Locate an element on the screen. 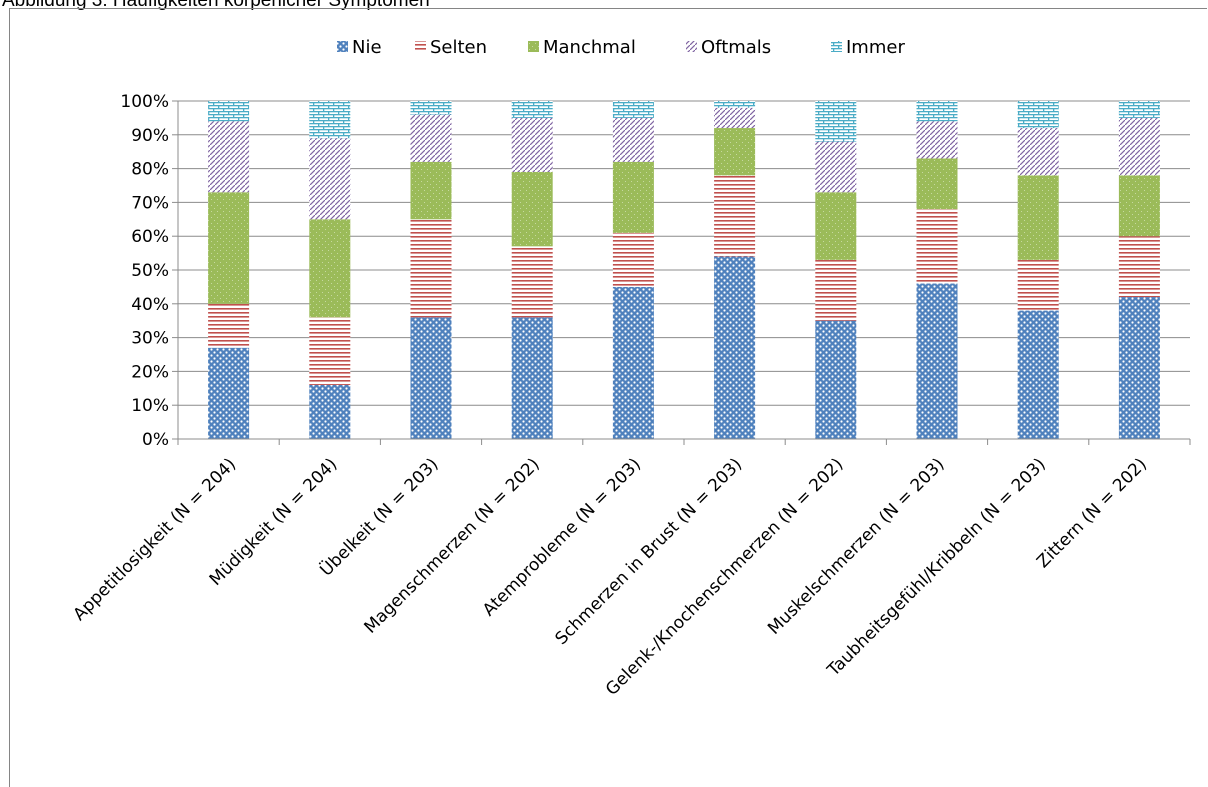 The width and height of the screenshot is (1208, 787). x-tick-label: Schmerzen in Brust (N = 203) is located at coordinates (649, 551).